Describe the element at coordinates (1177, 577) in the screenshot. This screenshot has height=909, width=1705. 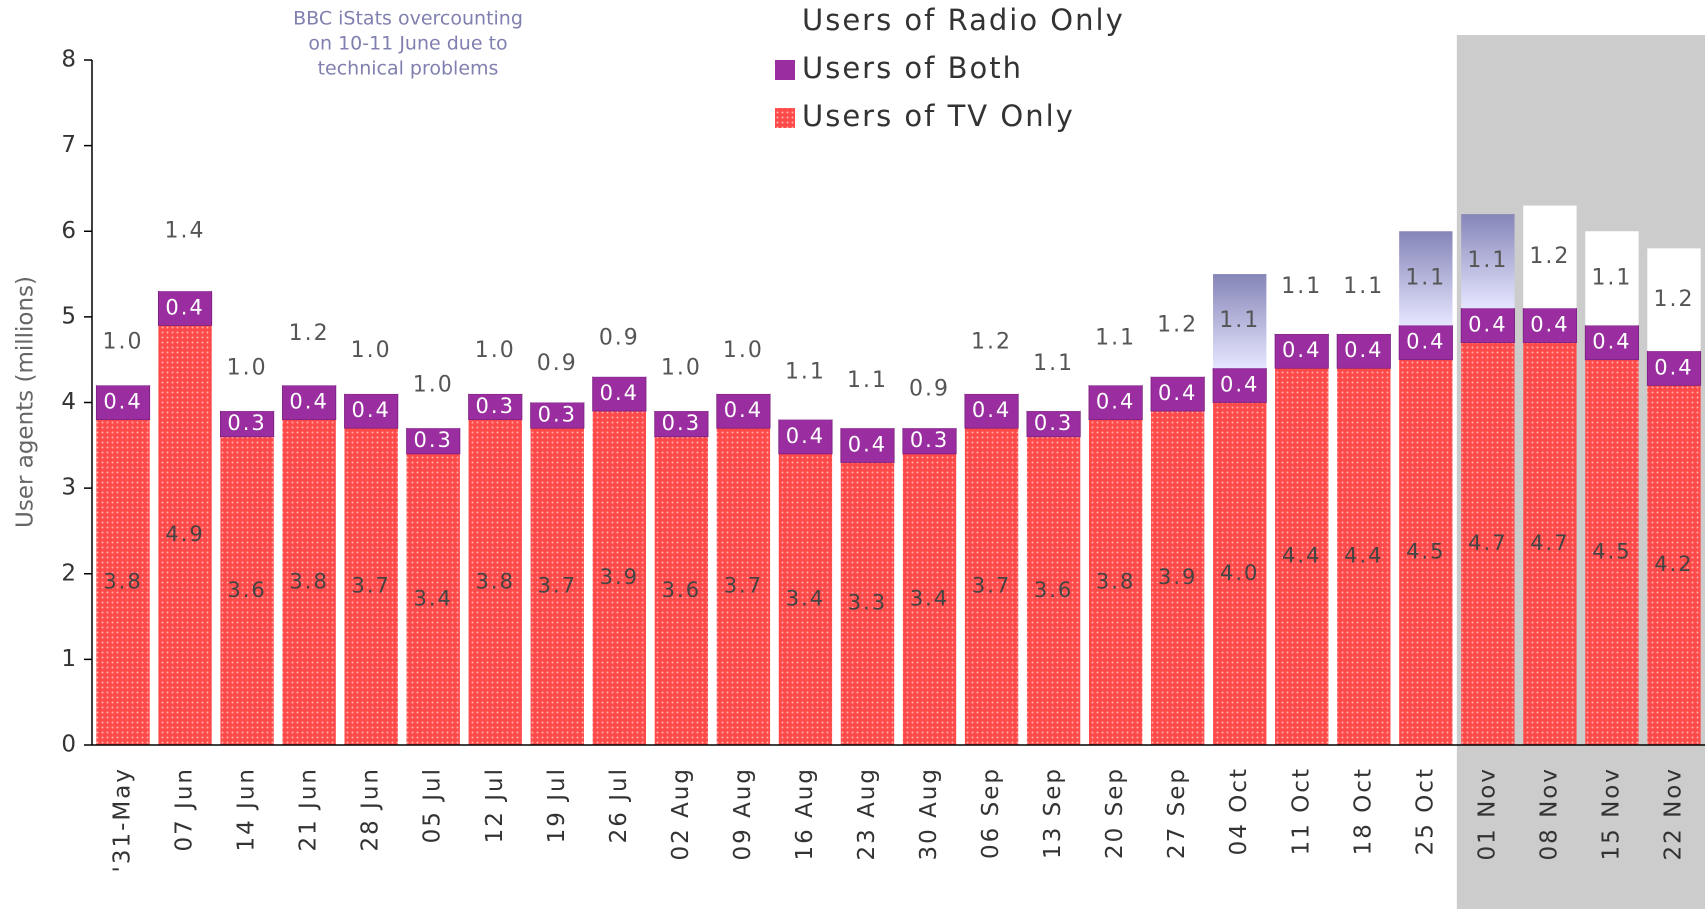
I see `data-label: 3.9` at that location.